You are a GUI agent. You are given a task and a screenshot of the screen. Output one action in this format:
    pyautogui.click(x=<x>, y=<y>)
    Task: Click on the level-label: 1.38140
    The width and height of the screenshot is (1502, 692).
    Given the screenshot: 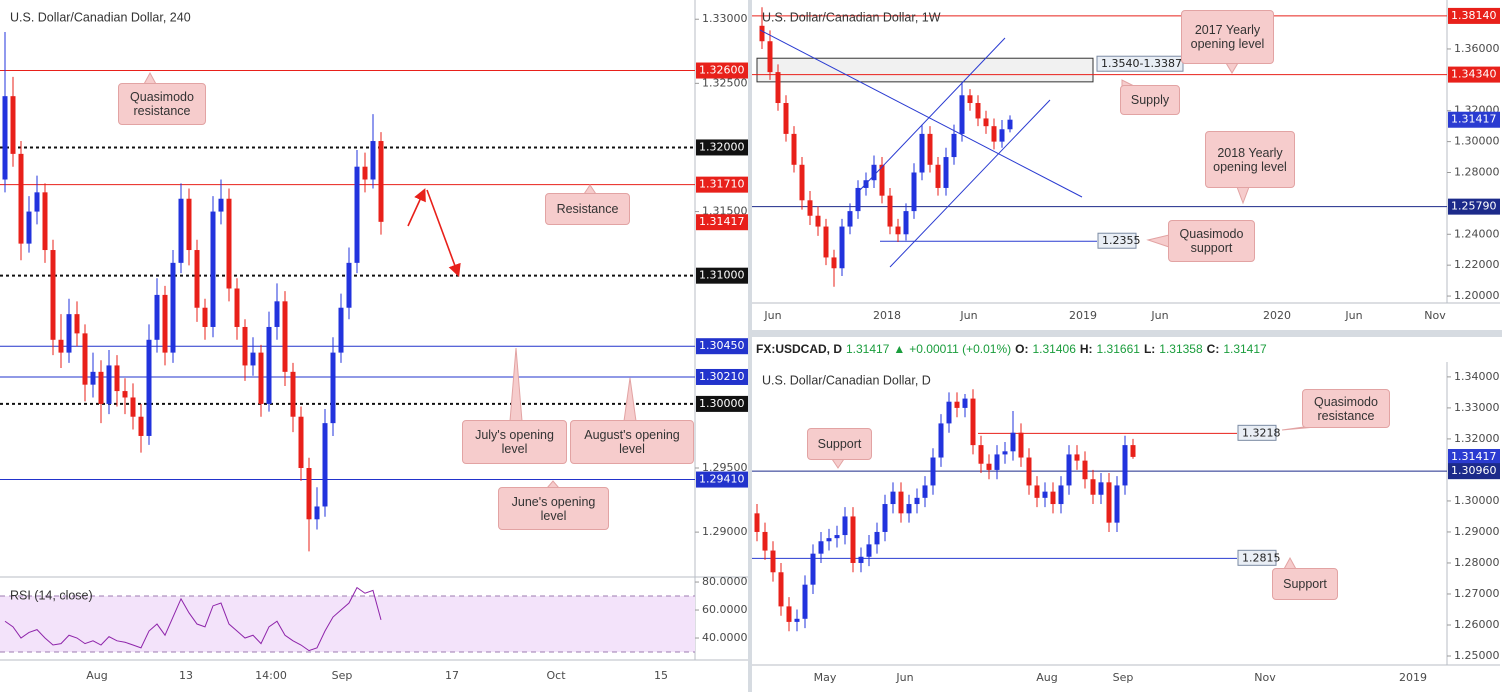 What is the action you would take?
    pyautogui.click(x=1474, y=15)
    